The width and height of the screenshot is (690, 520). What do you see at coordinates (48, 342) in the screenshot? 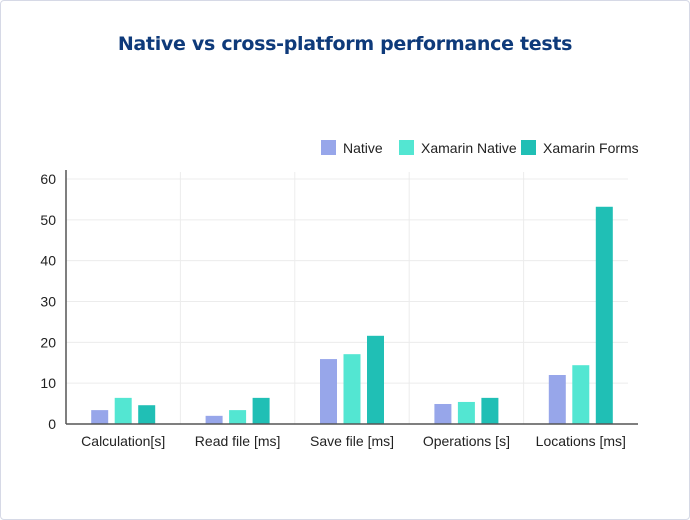
I see `y-tick-label: 20` at bounding box center [48, 342].